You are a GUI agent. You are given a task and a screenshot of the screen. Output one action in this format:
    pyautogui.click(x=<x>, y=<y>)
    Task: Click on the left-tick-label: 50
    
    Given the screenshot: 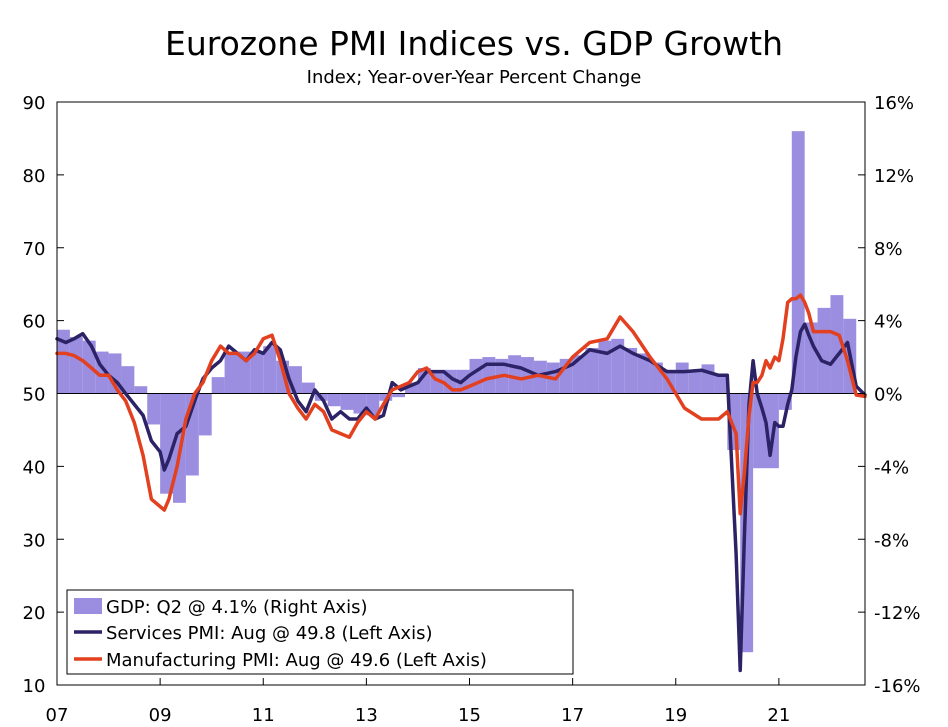 What is the action you would take?
    pyautogui.click(x=34, y=395)
    